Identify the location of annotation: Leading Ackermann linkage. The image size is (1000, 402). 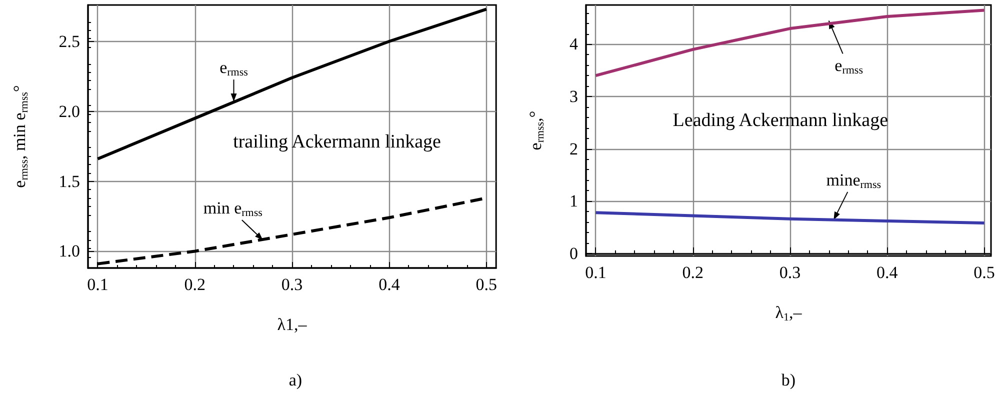
(780, 120).